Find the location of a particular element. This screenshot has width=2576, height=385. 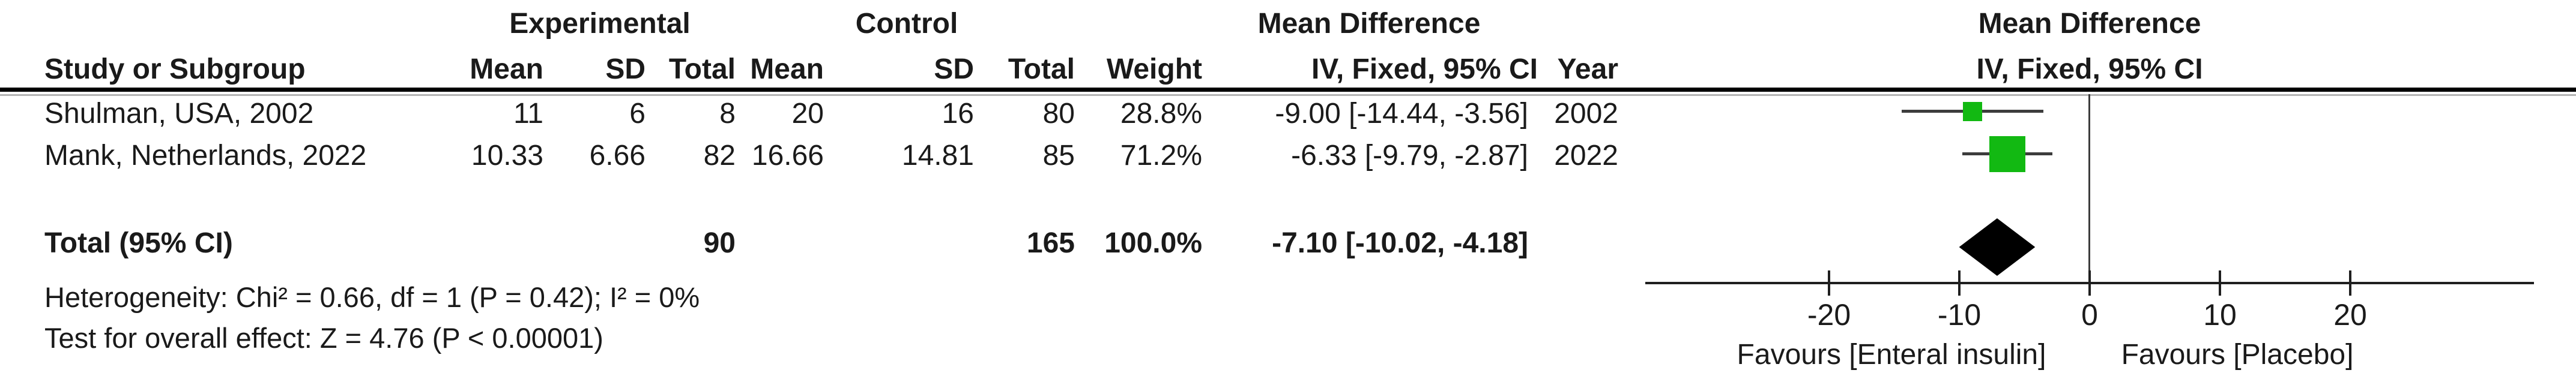

cell-weight: 28.8% is located at coordinates (1161, 114).